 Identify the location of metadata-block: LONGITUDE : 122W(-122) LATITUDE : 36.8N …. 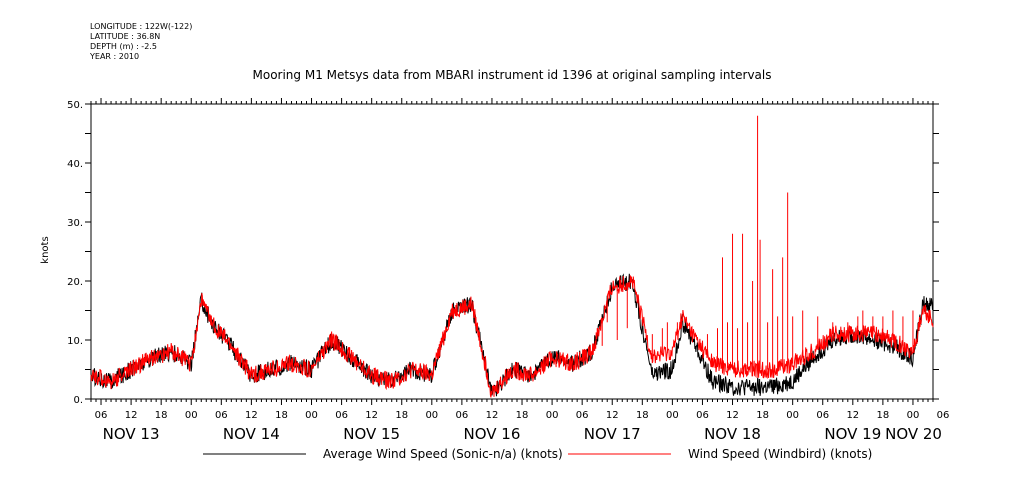
(141, 42).